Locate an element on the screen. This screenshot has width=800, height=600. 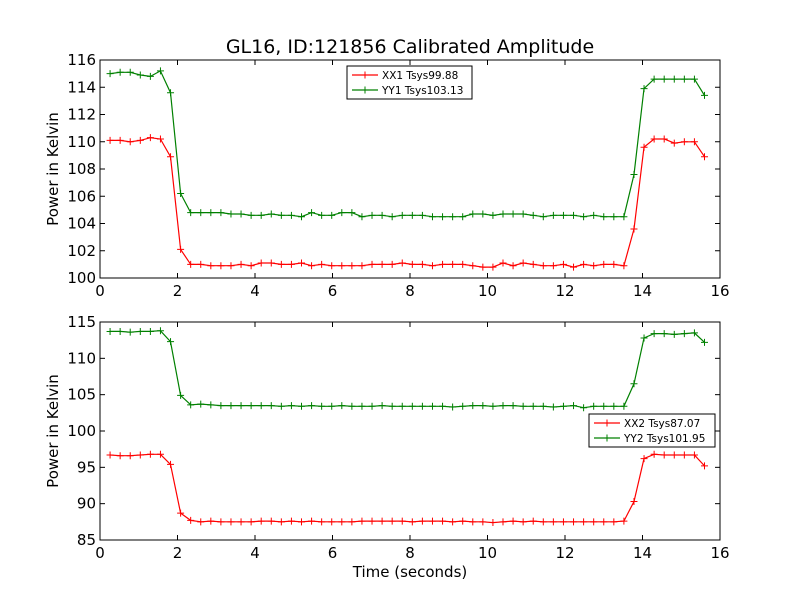
y-tick-label: 85 is located at coordinates (86, 540).